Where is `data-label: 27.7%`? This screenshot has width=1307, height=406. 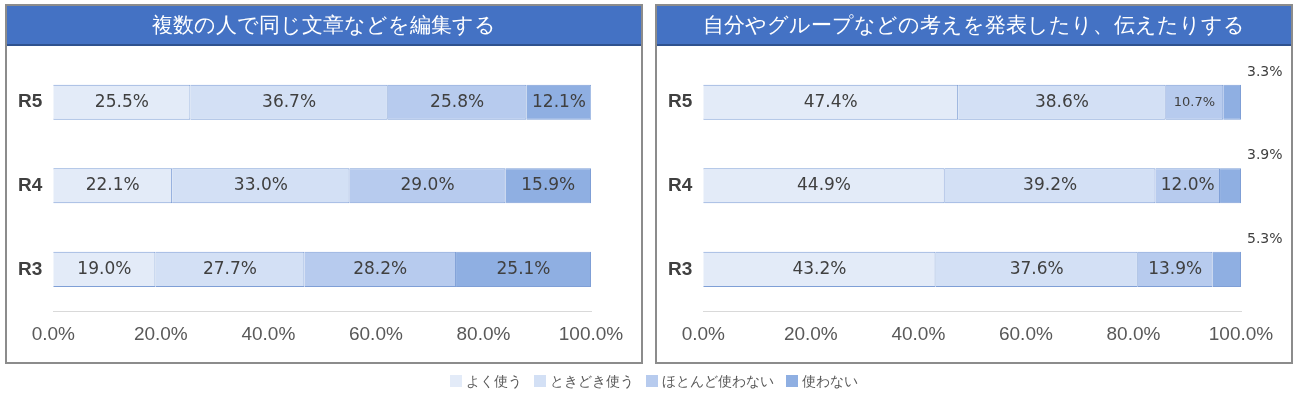 data-label: 27.7% is located at coordinates (229, 267).